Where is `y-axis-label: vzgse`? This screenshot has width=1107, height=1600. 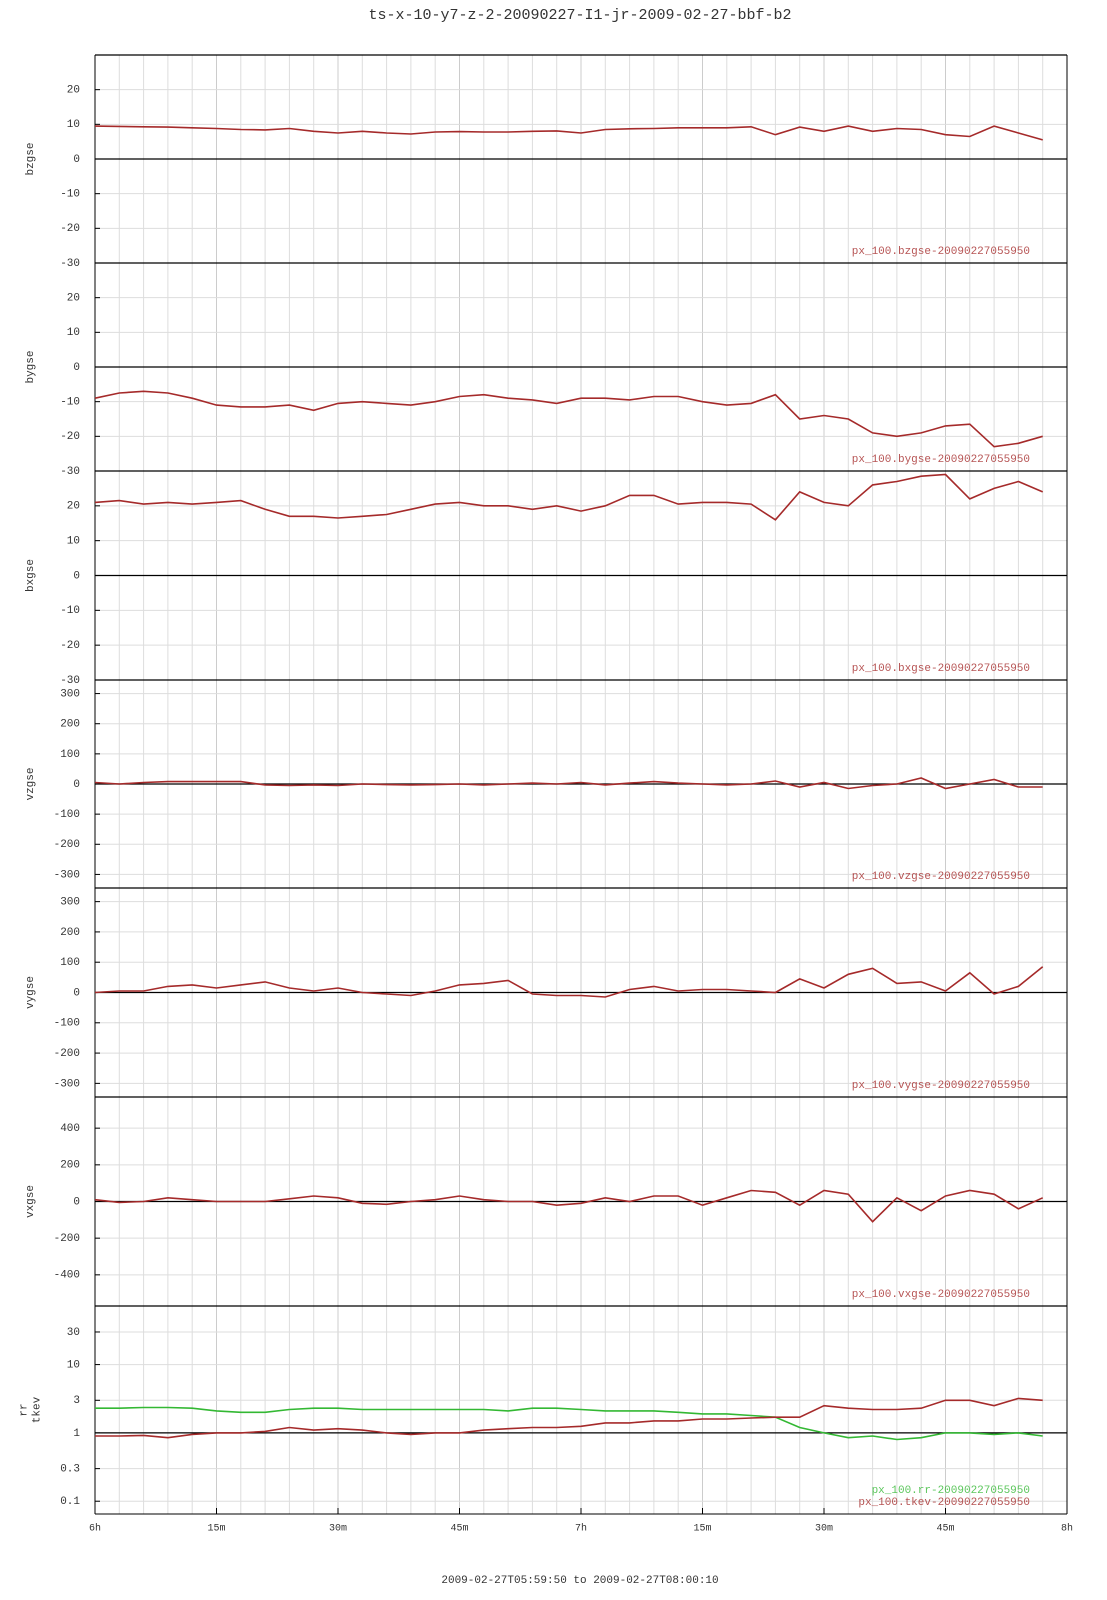 y-axis-label: vzgse is located at coordinates (31, 783).